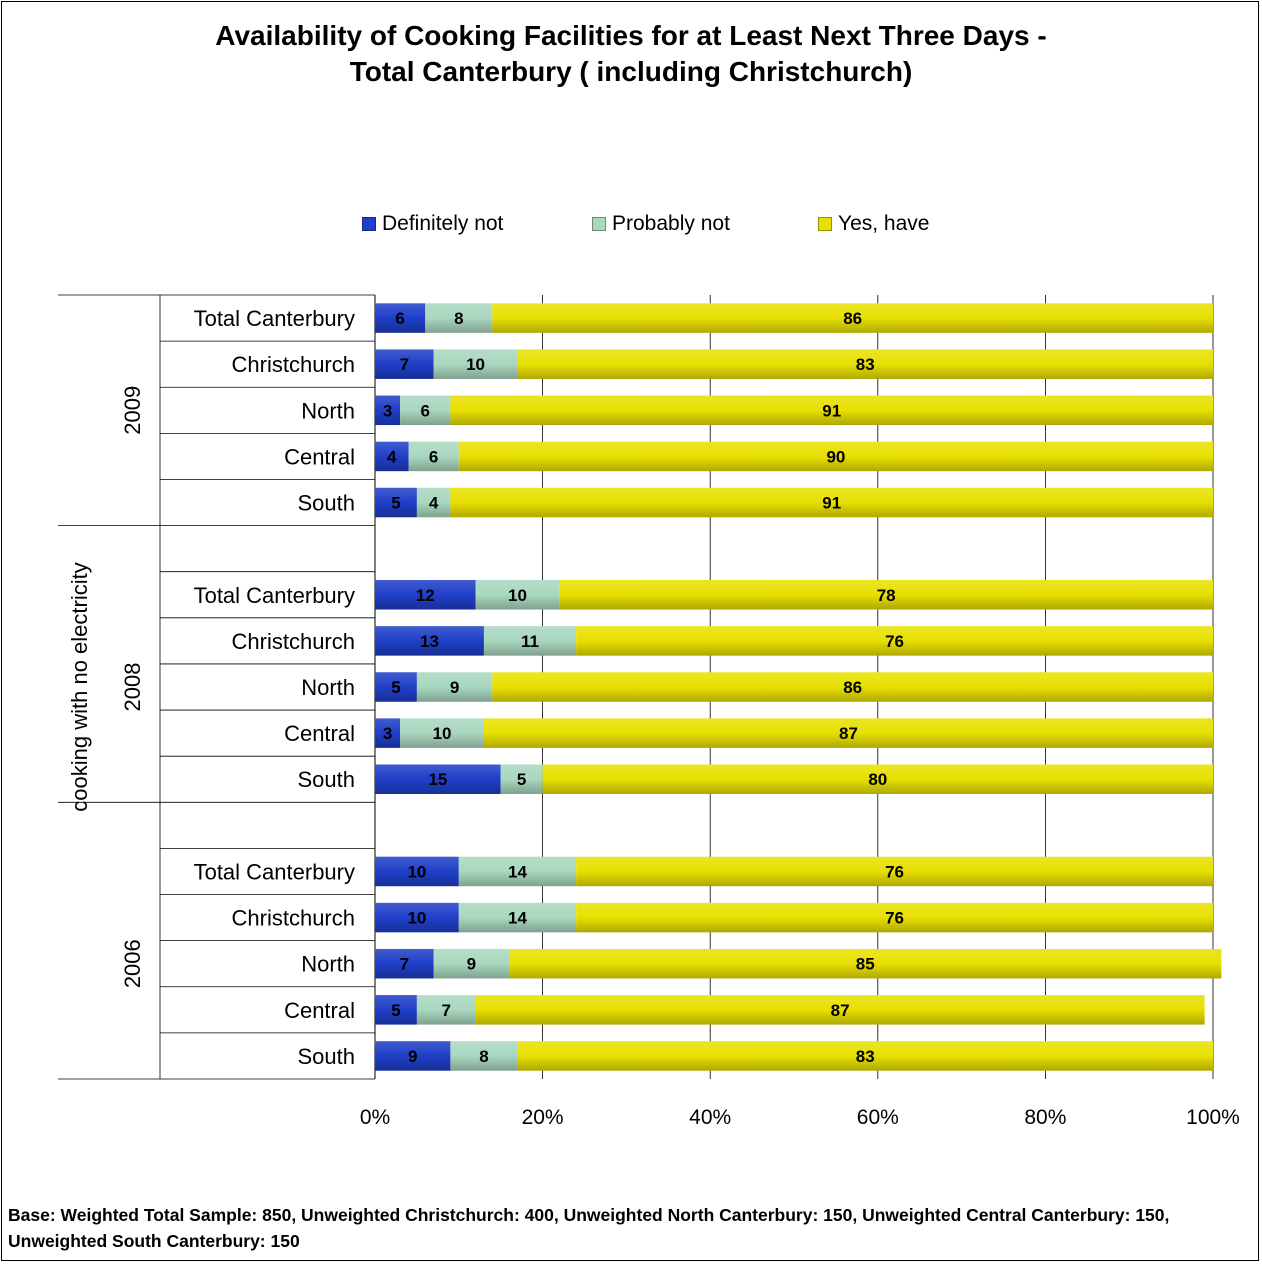 This screenshot has width=1262, height=1264. I want to click on bar-definitely-not-total-canterbury-2009, so click(400, 318).